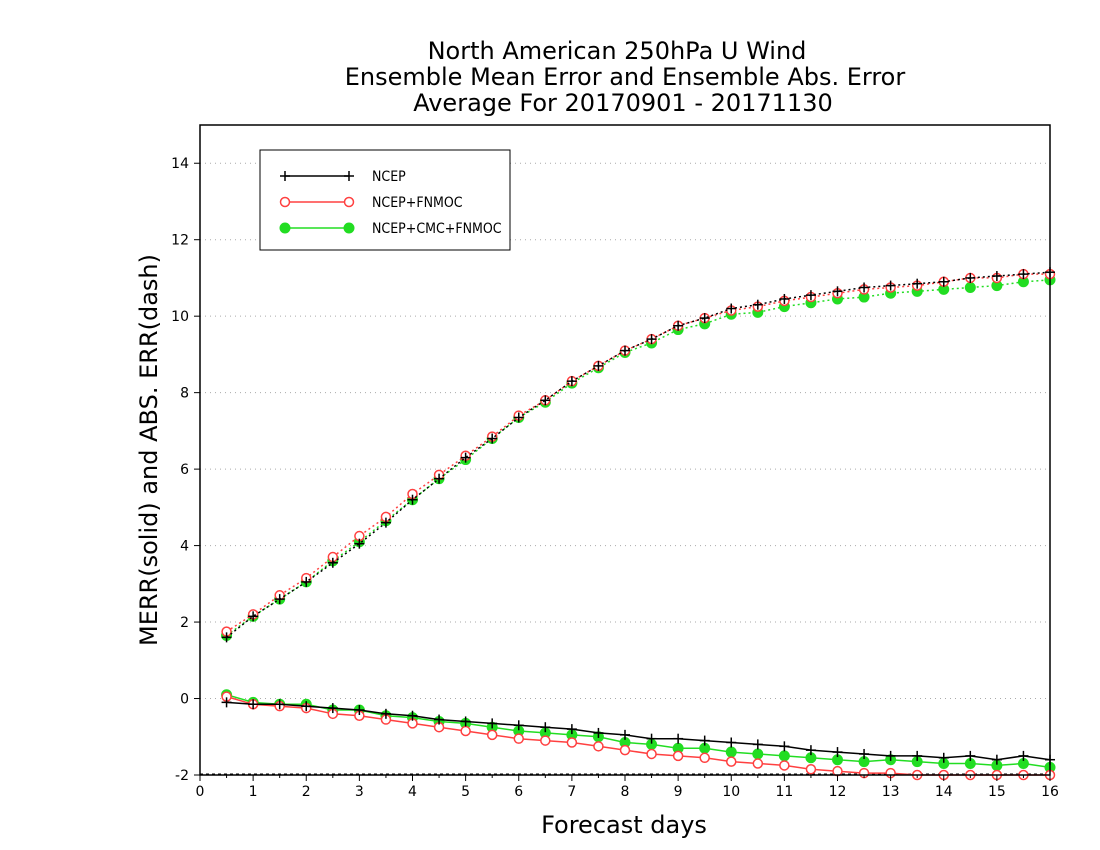 The width and height of the screenshot is (1100, 850). Describe the element at coordinates (184, 623) in the screenshot. I see `y-tick-label: 2` at that location.